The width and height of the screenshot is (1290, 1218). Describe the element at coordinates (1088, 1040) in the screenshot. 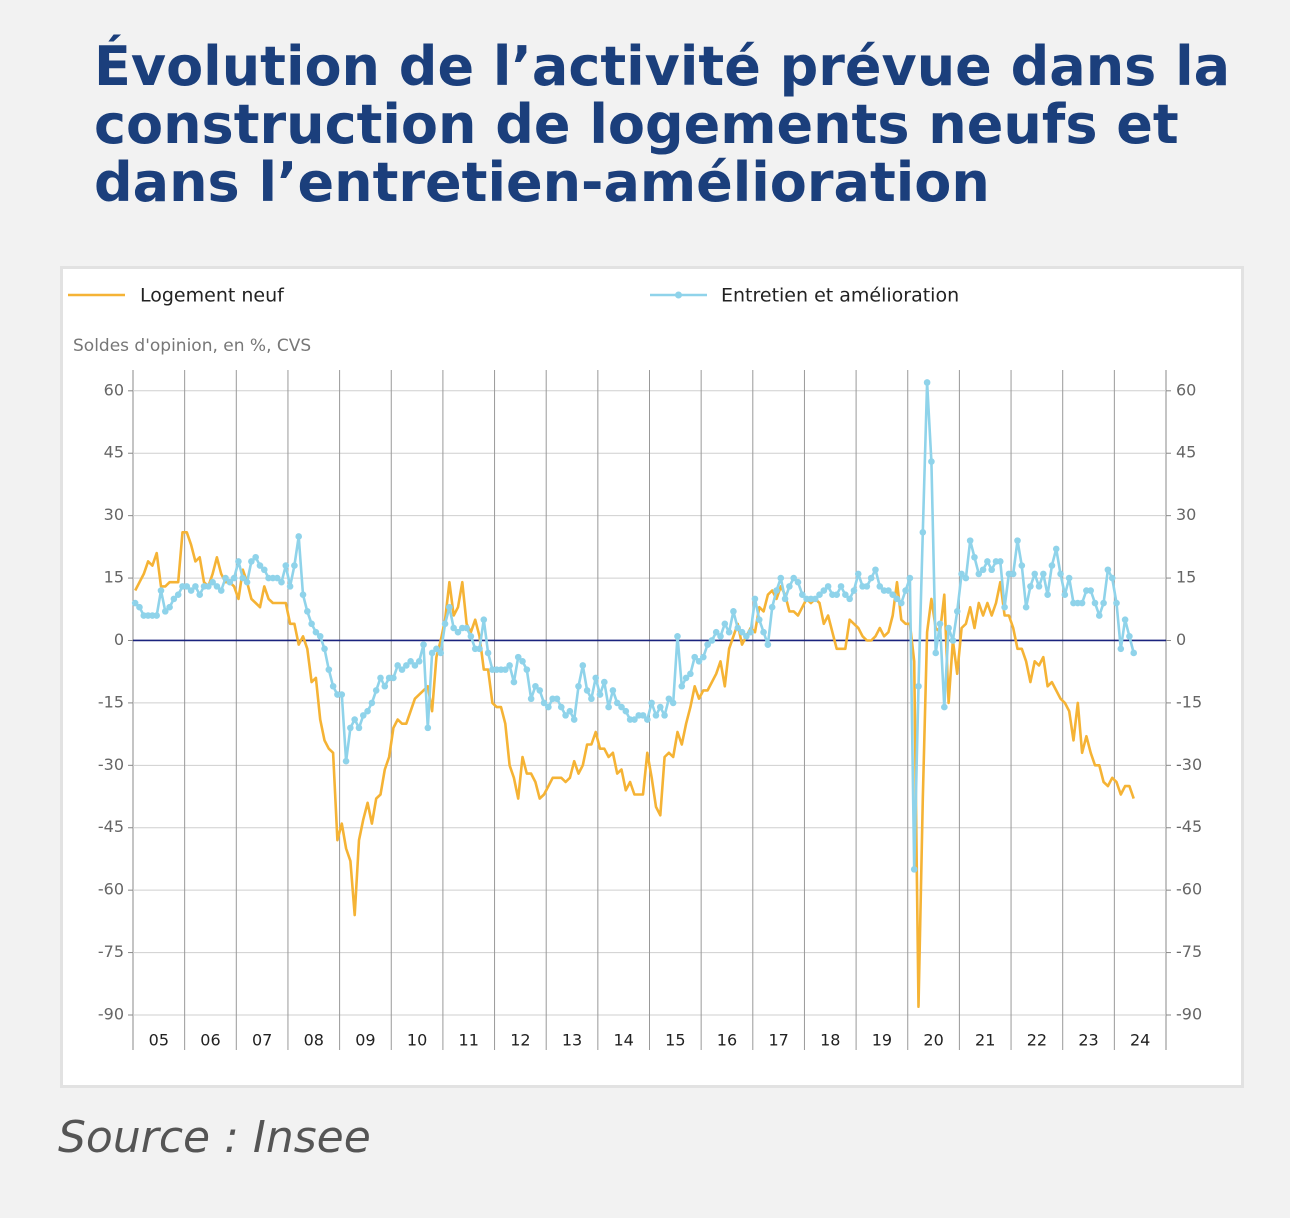

I see `x-tick-label: 23` at that location.